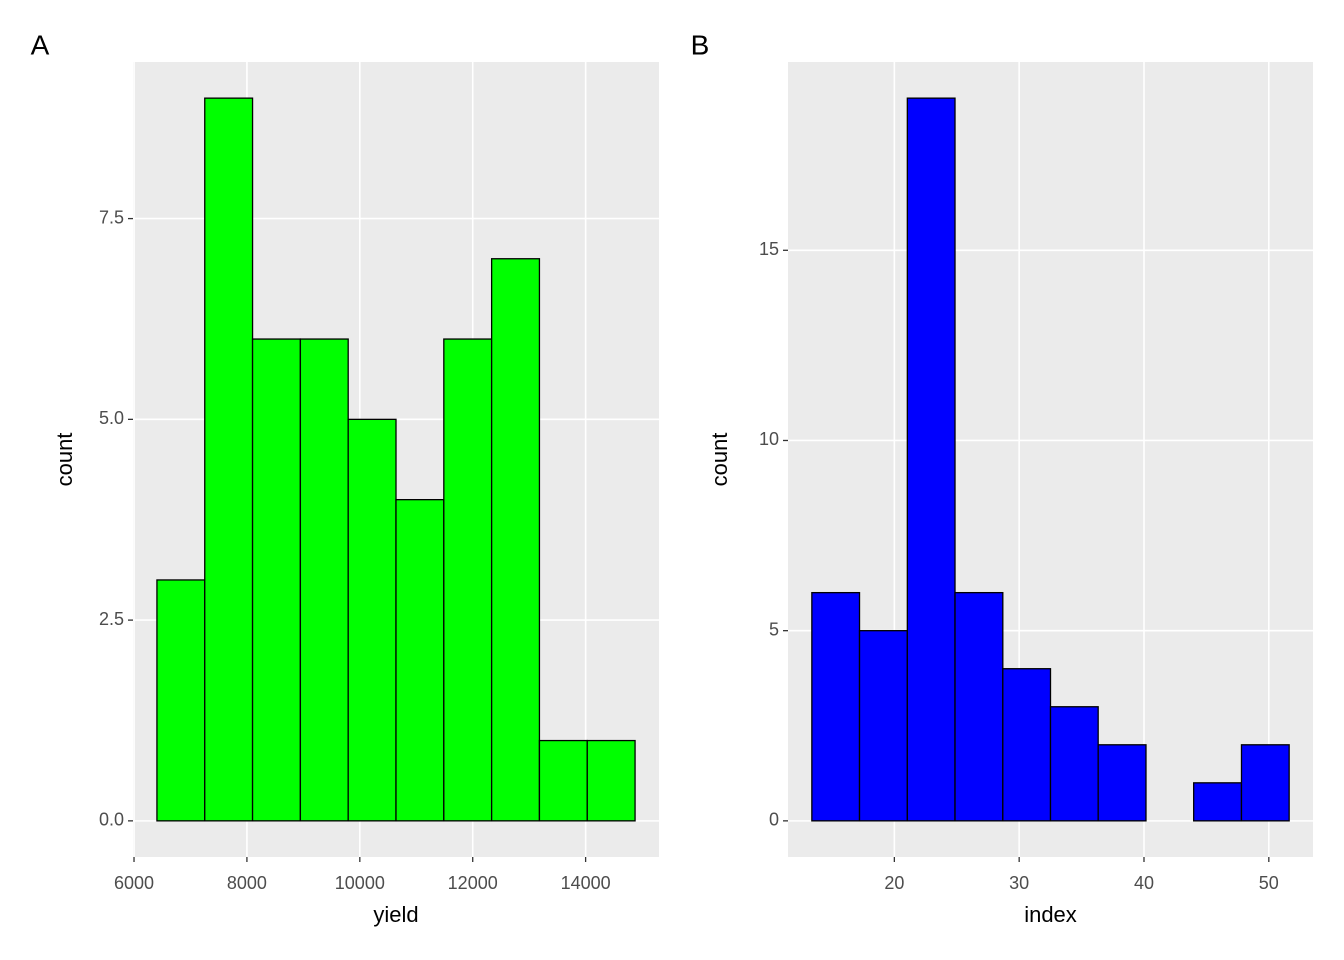 This screenshot has width=1344, height=960. Describe the element at coordinates (134, 883) in the screenshot. I see `x-tick-label: 6000` at that location.